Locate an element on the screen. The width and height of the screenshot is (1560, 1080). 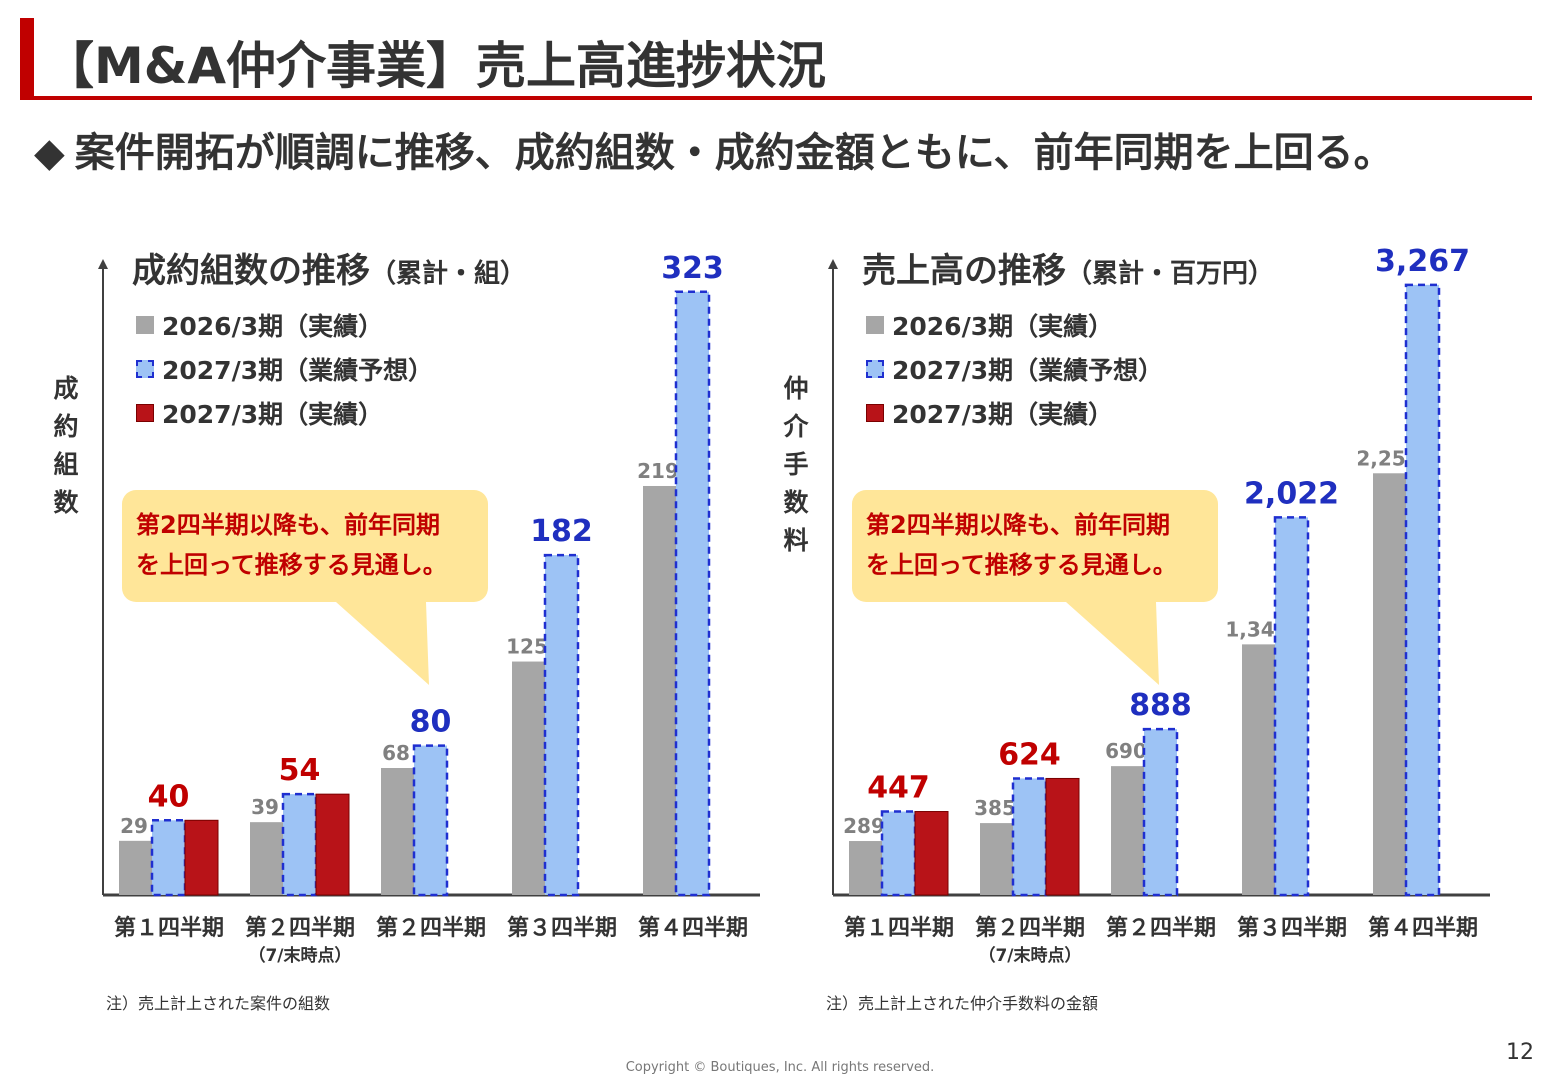
deals-chart-note: 注）売上計上された案件の組数 is located at coordinates (218, 1003).